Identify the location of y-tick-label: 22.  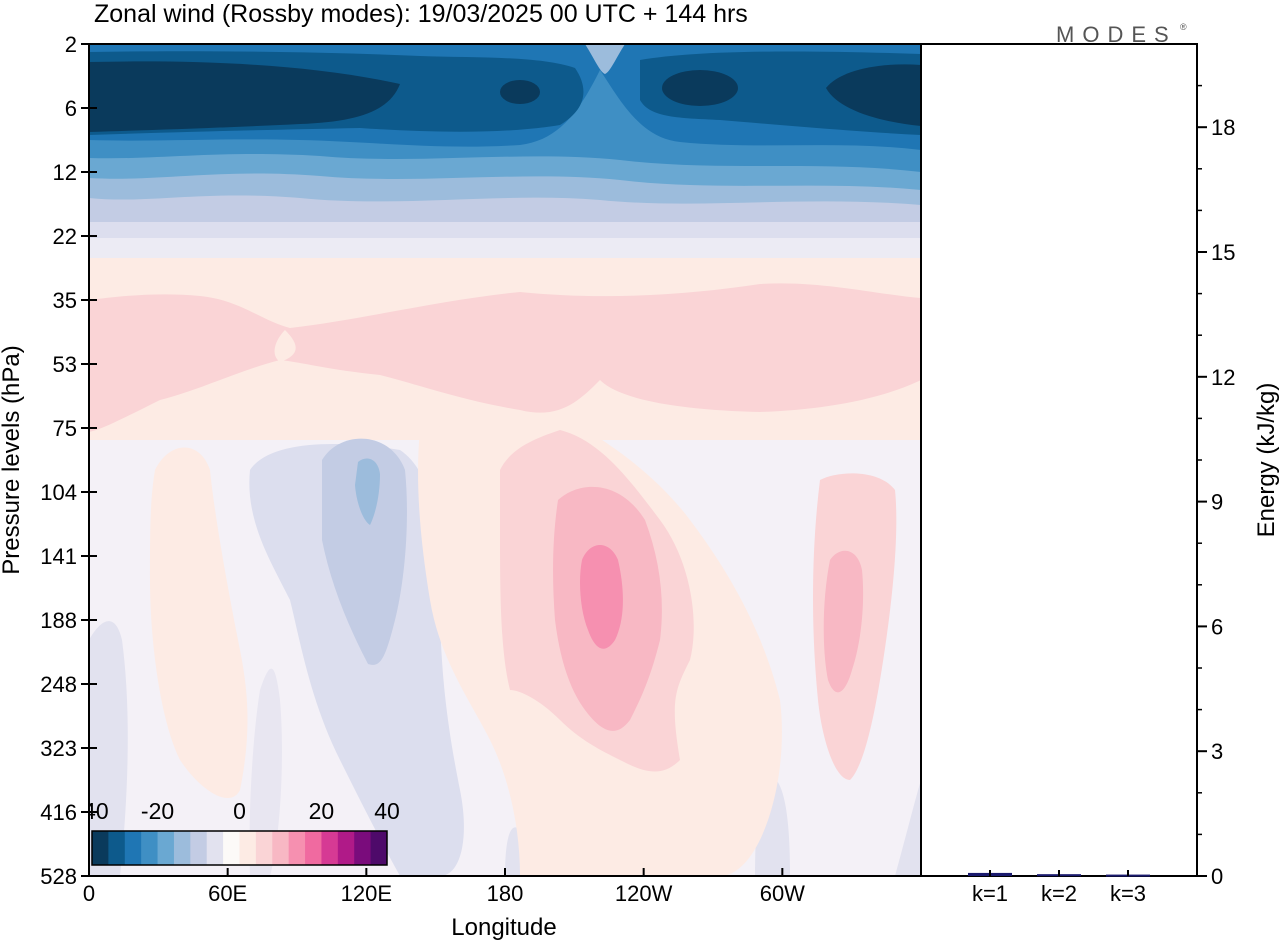
(65, 236).